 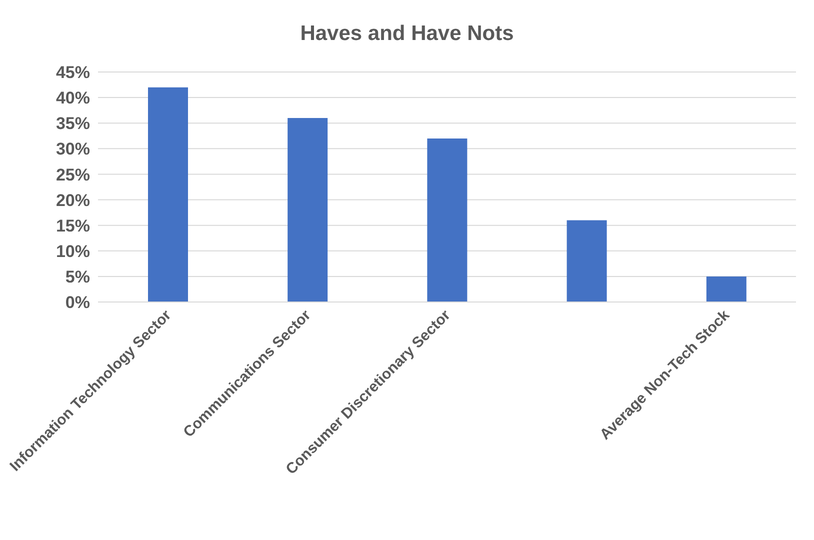 What do you see at coordinates (73, 149) in the screenshot?
I see `y-tick-label: 30%` at bounding box center [73, 149].